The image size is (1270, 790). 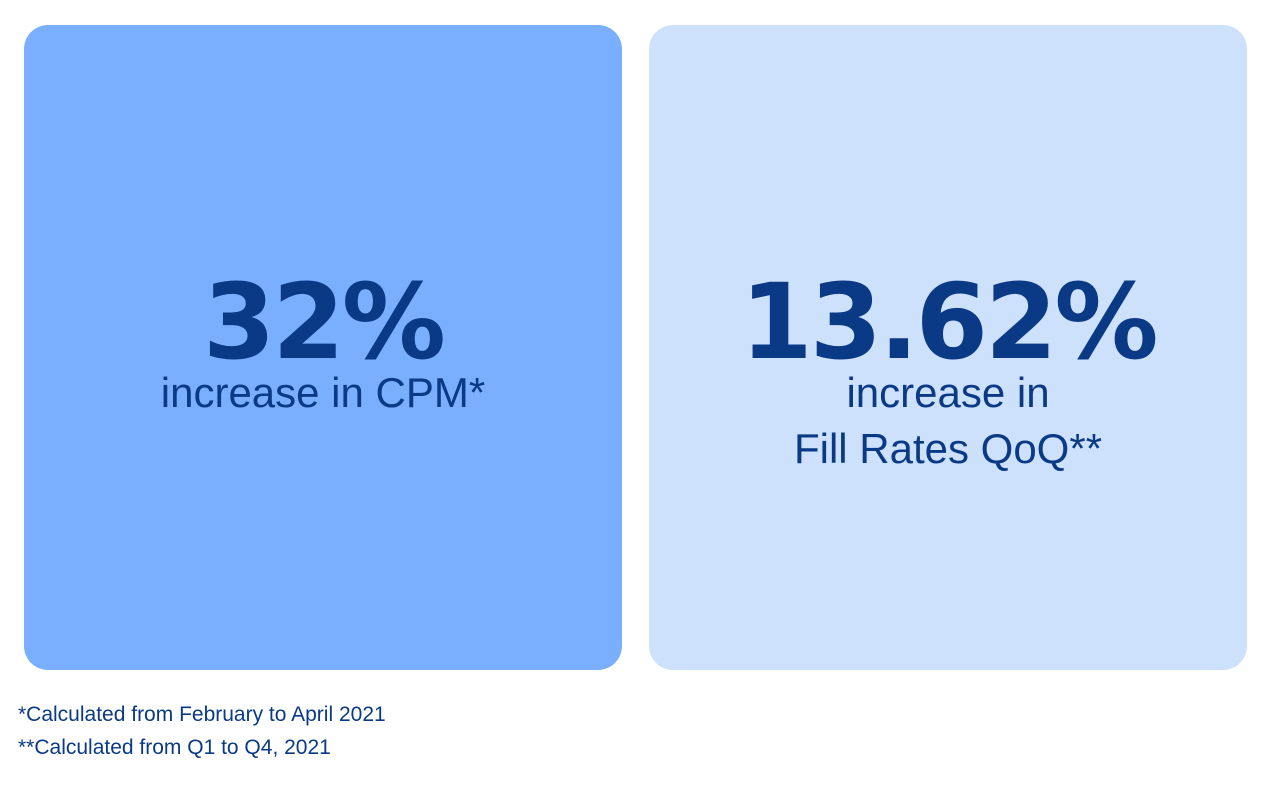 What do you see at coordinates (949, 322) in the screenshot?
I see `stat-value-fill-rates: 13.62%` at bounding box center [949, 322].